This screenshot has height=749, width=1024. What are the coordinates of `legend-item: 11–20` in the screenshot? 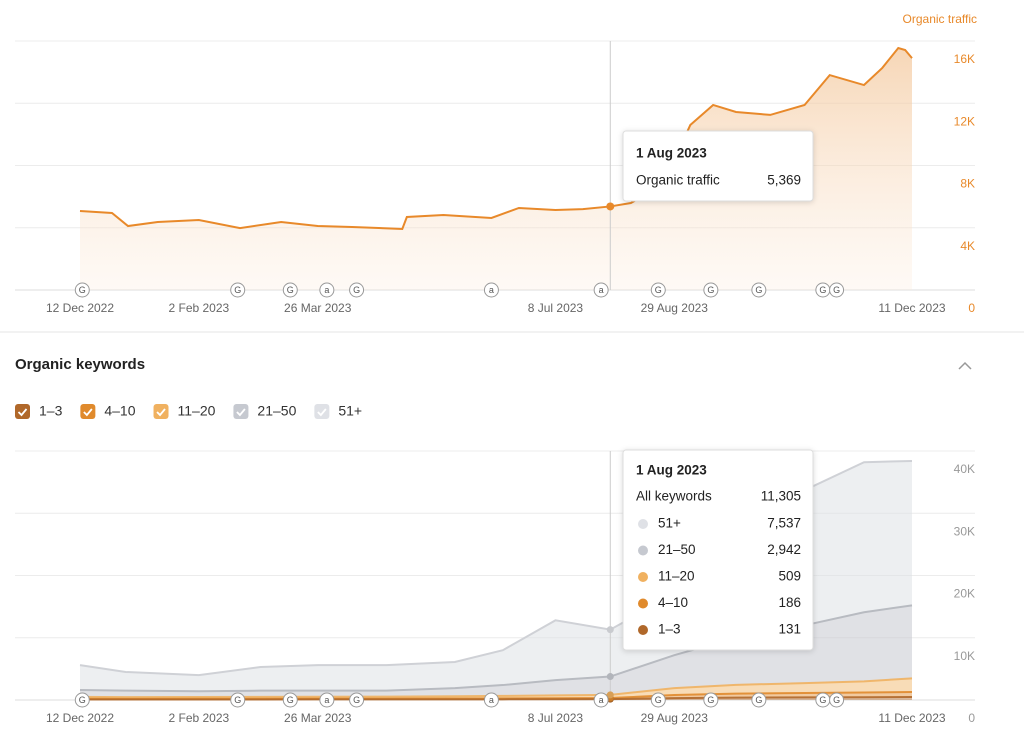 It's located at (184, 411).